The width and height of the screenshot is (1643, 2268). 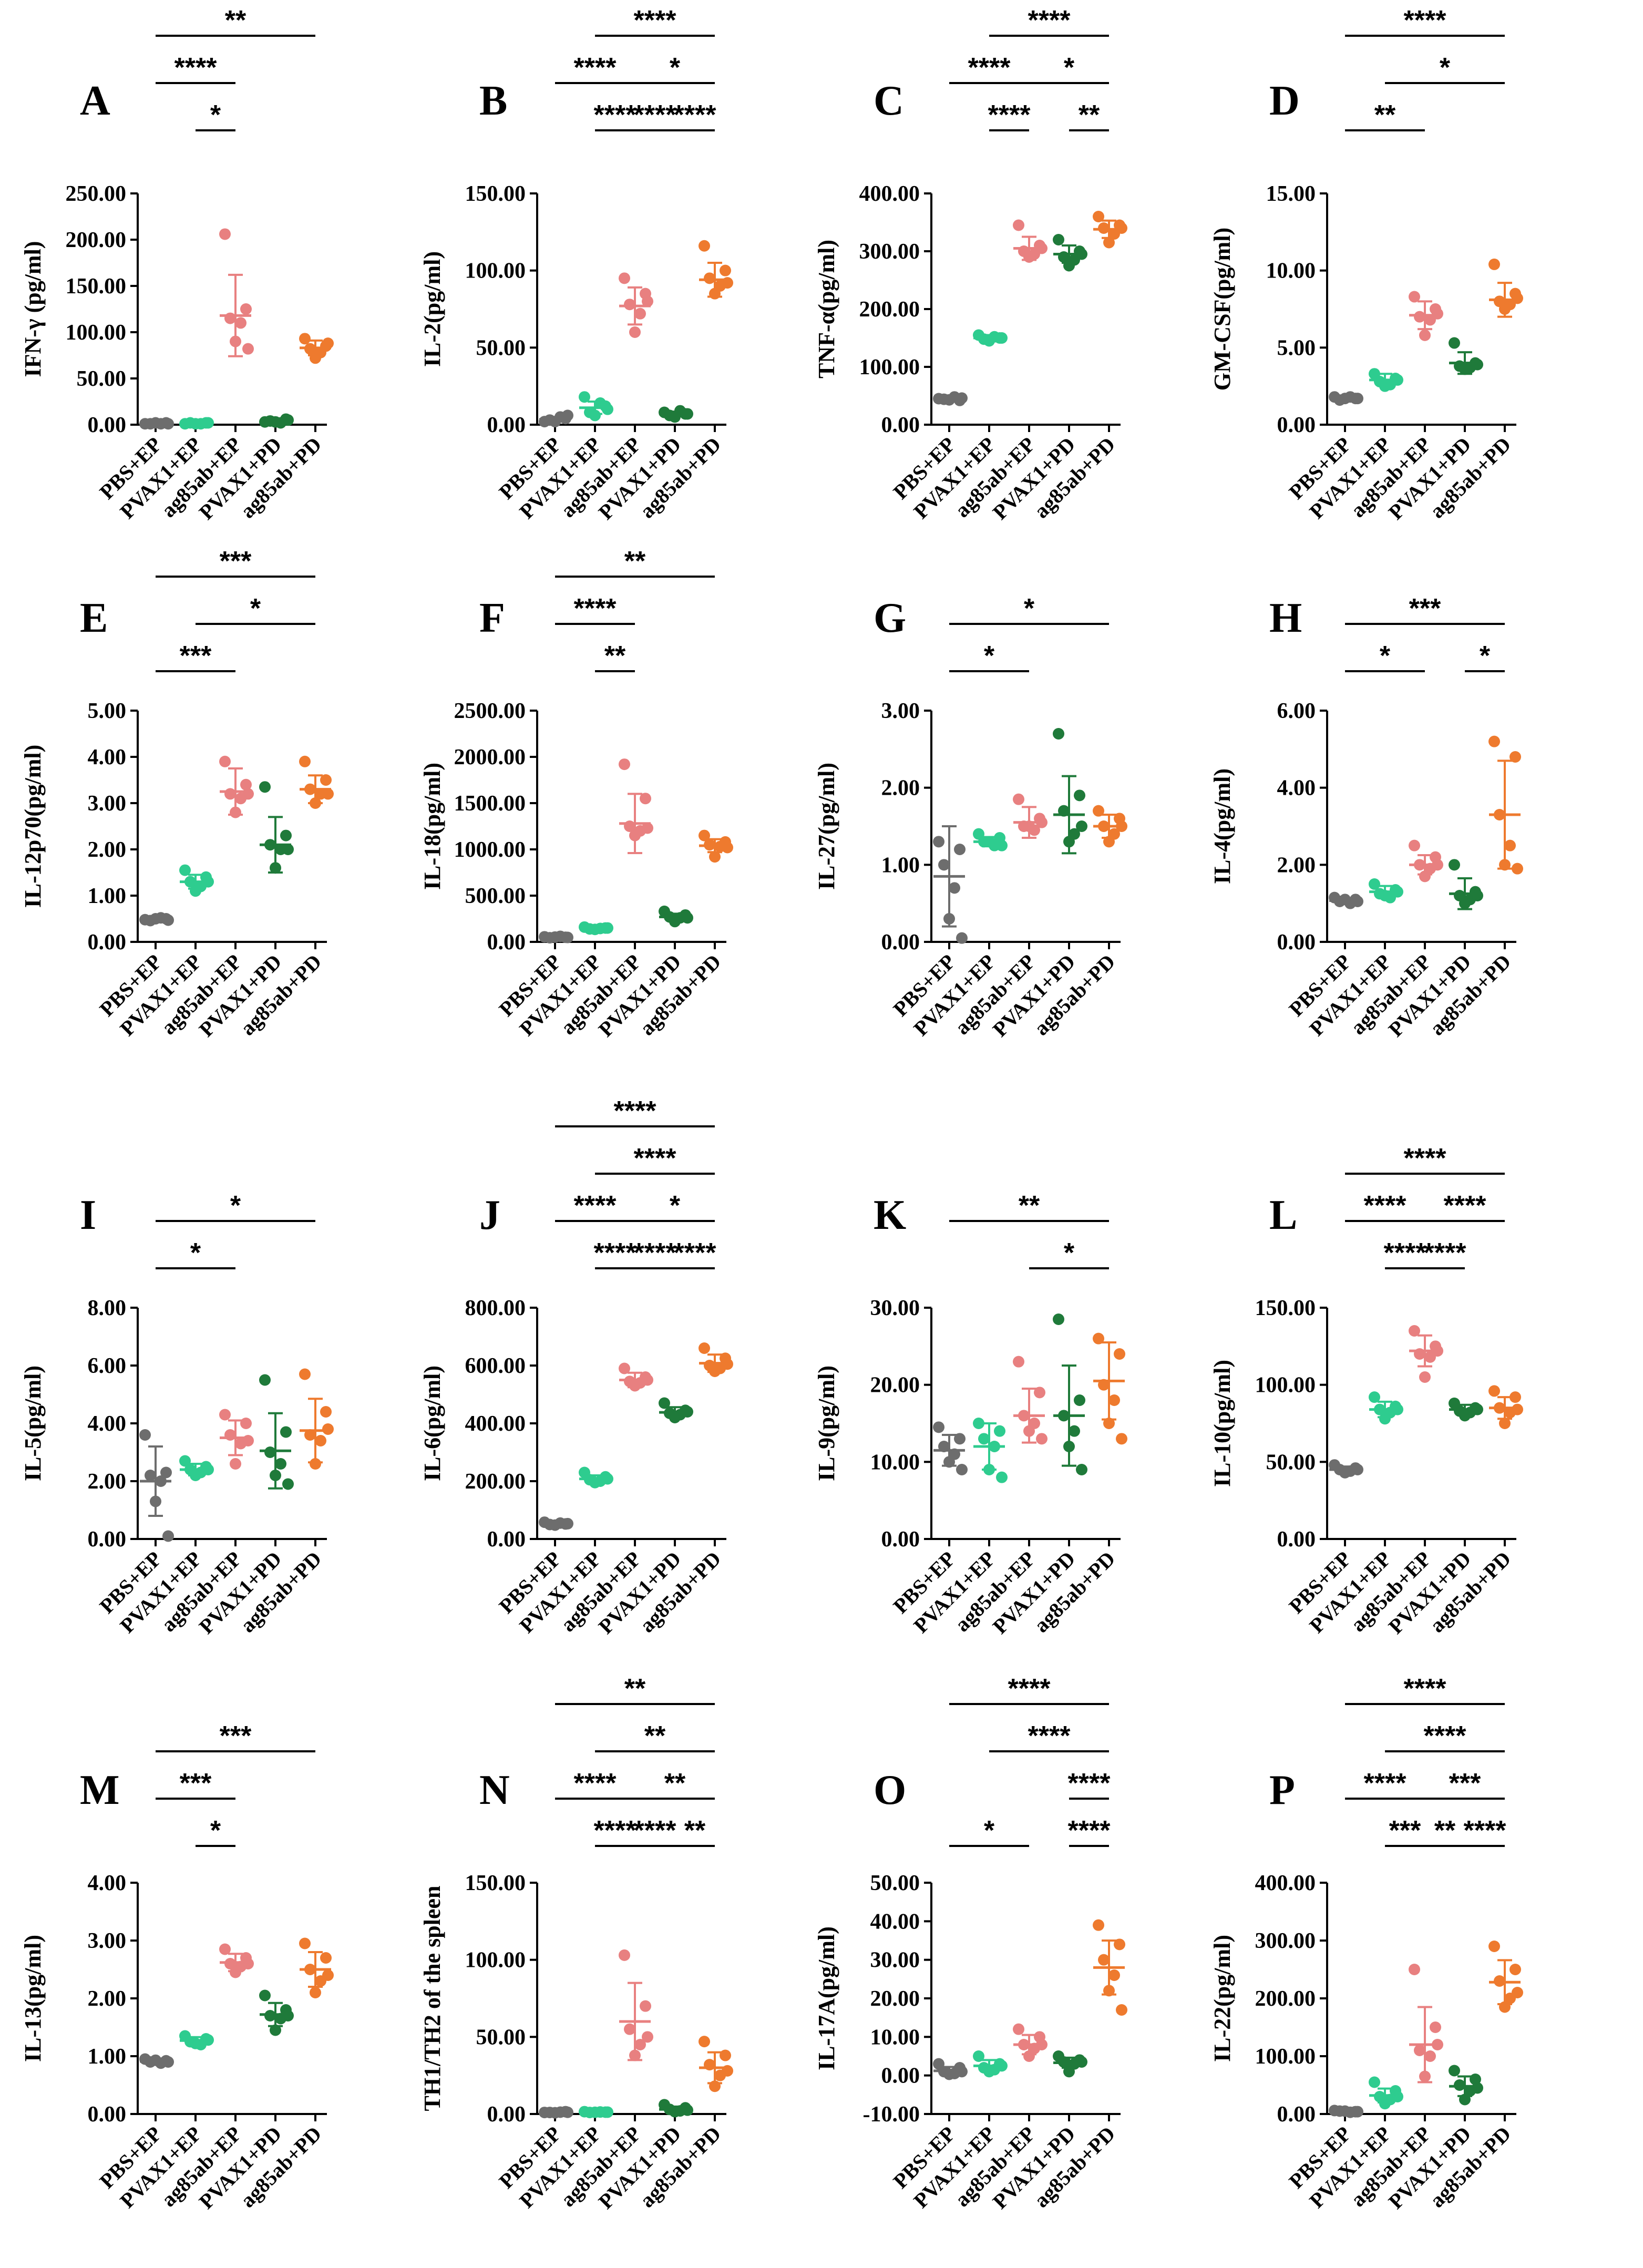 What do you see at coordinates (96, 286) in the screenshot?
I see `y-tick-label: 150.00` at bounding box center [96, 286].